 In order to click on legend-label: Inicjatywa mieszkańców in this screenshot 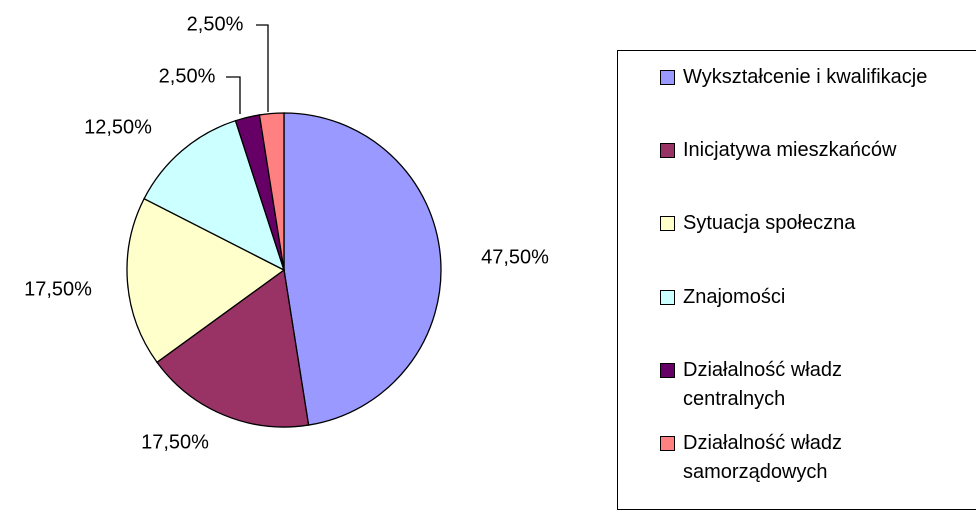, I will do `click(790, 150)`.